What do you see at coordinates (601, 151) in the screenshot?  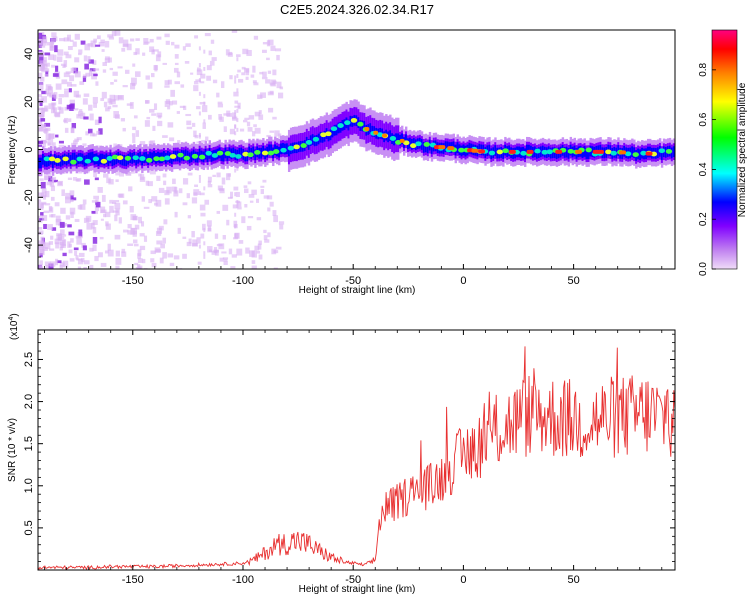 I see `spectrogram-peak-cell` at bounding box center [601, 151].